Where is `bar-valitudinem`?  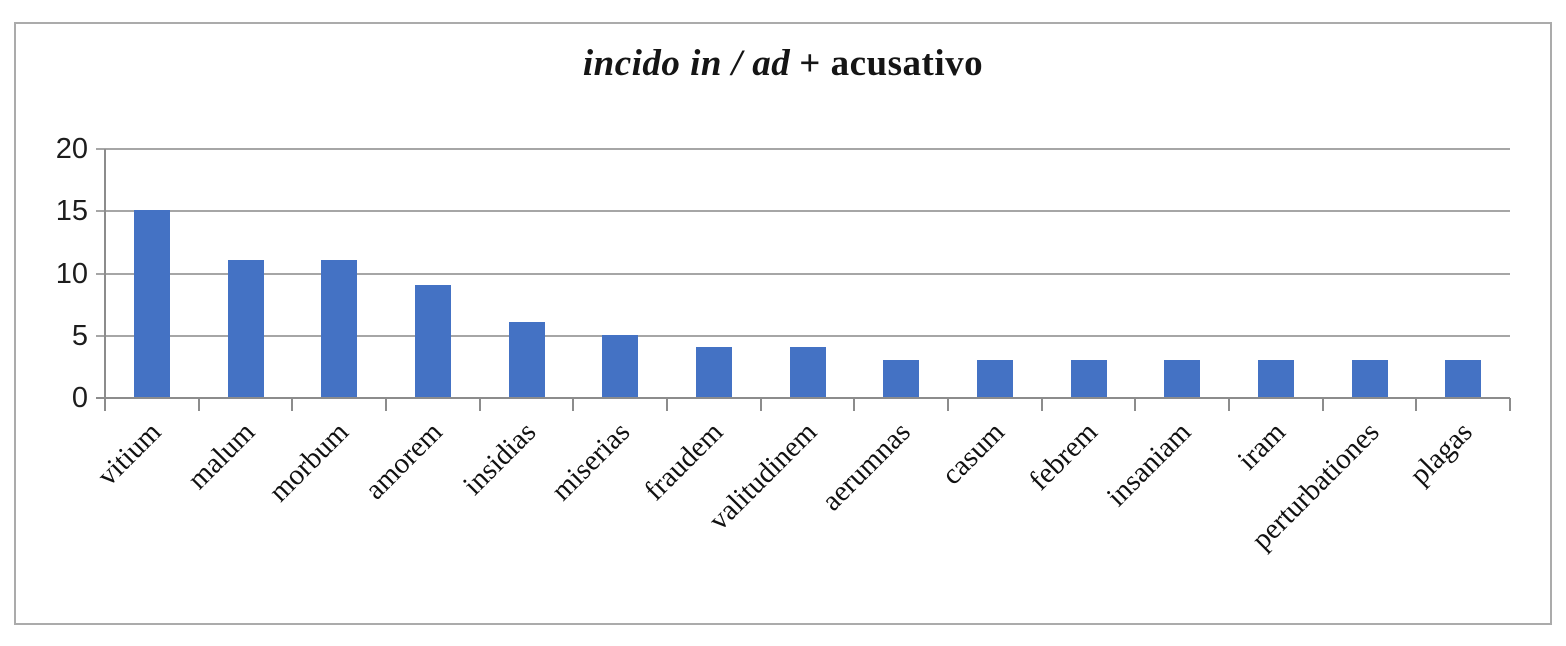 bar-valitudinem is located at coordinates (807, 372).